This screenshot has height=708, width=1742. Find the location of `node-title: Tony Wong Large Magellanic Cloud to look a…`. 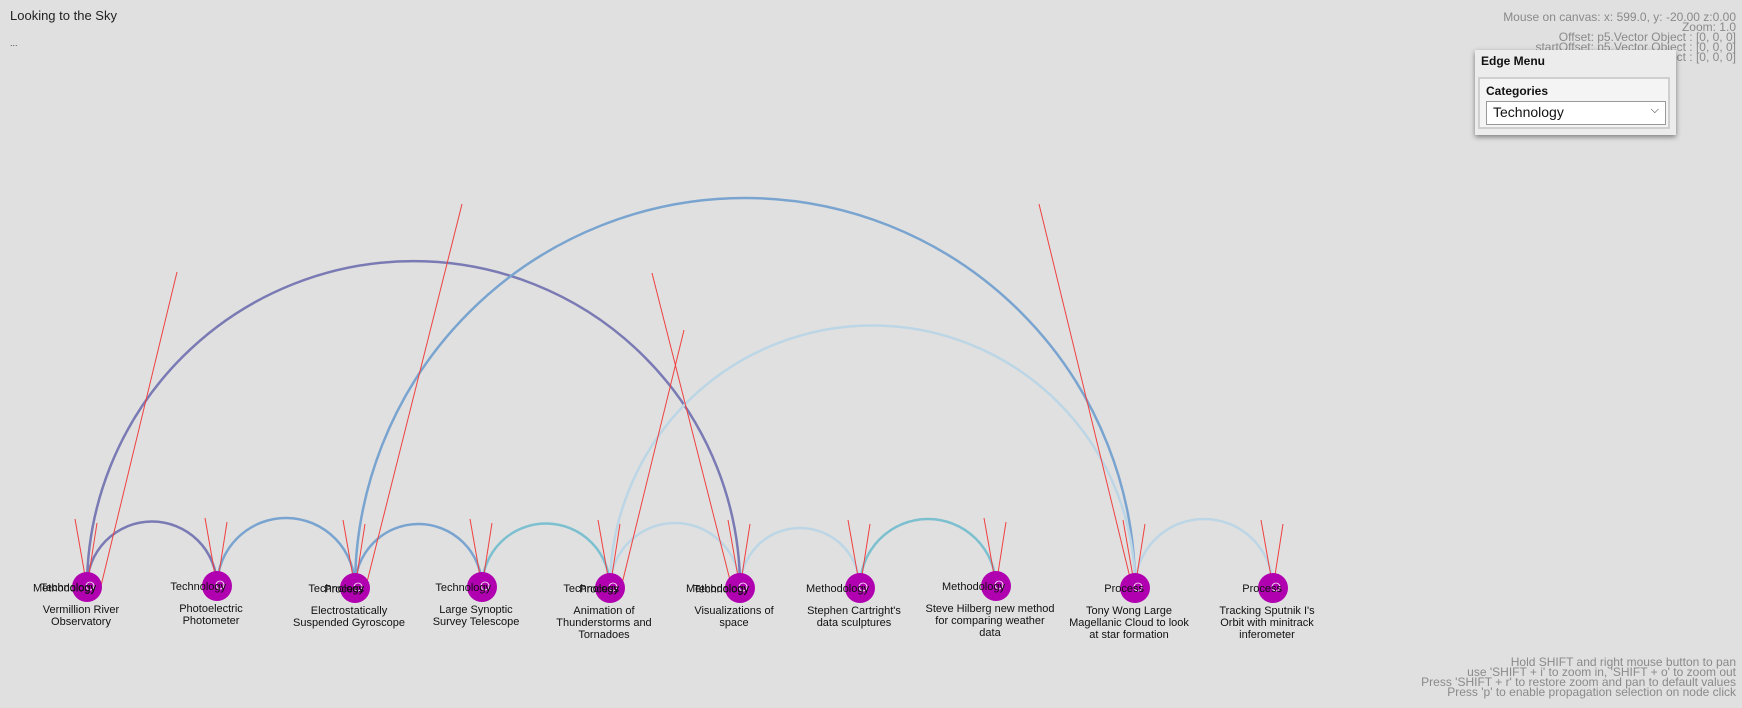

node-title: Tony Wong Large Magellanic Cloud to look a… is located at coordinates (1129, 623).